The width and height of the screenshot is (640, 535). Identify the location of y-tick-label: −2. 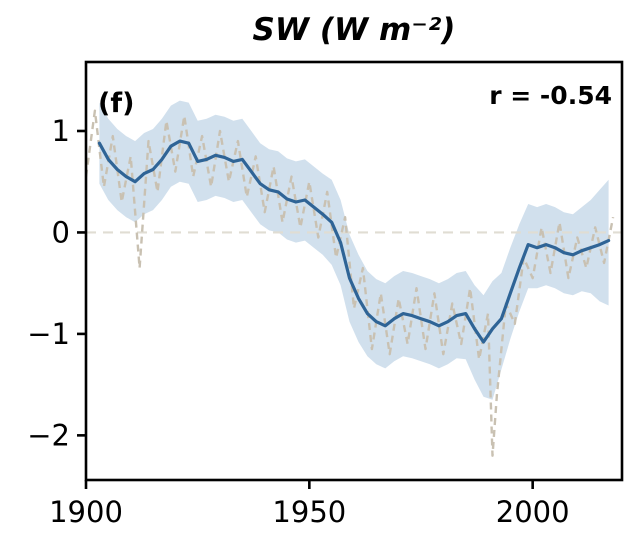
(48, 435).